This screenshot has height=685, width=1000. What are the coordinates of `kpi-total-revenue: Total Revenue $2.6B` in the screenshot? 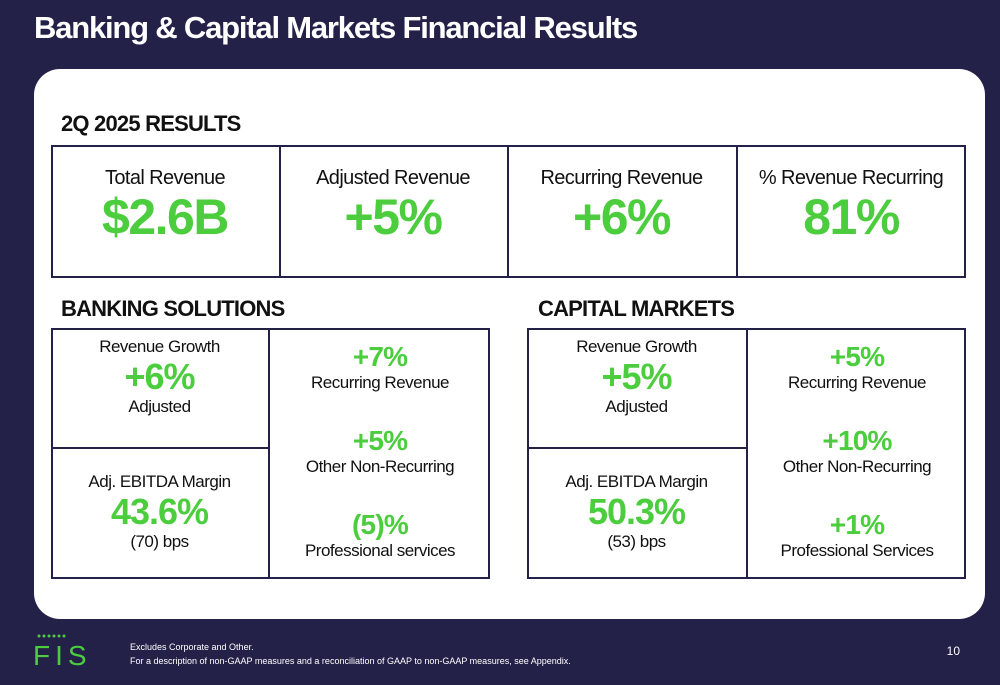 It's located at (165, 206).